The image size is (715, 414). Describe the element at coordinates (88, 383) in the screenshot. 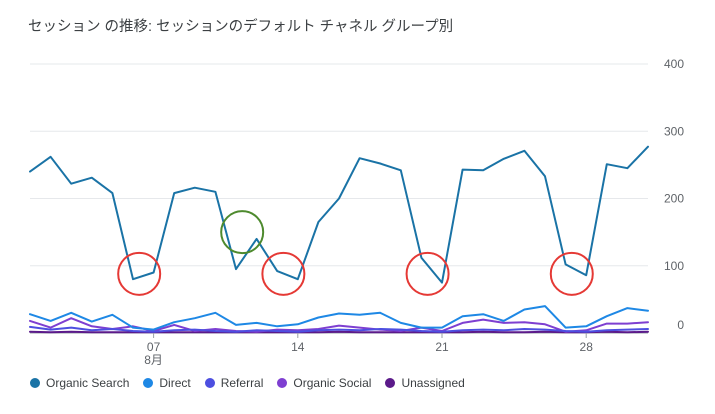

I see `legend-label: Organic Search` at that location.